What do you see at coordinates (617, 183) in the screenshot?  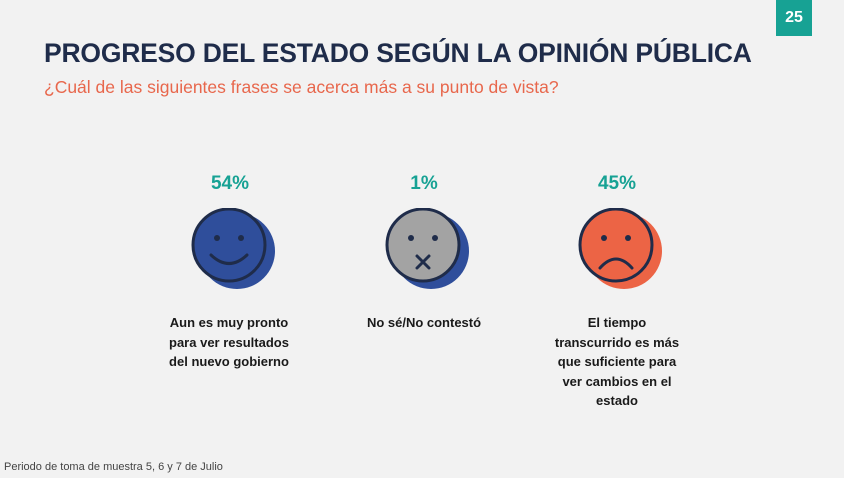 I see `percent-label-3: 45%` at bounding box center [617, 183].